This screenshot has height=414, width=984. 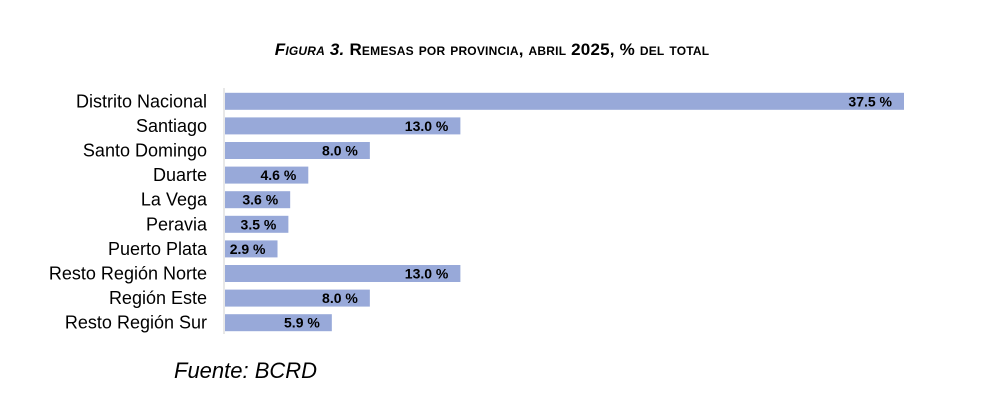 I want to click on category-label: Región Este, so click(x=158, y=298).